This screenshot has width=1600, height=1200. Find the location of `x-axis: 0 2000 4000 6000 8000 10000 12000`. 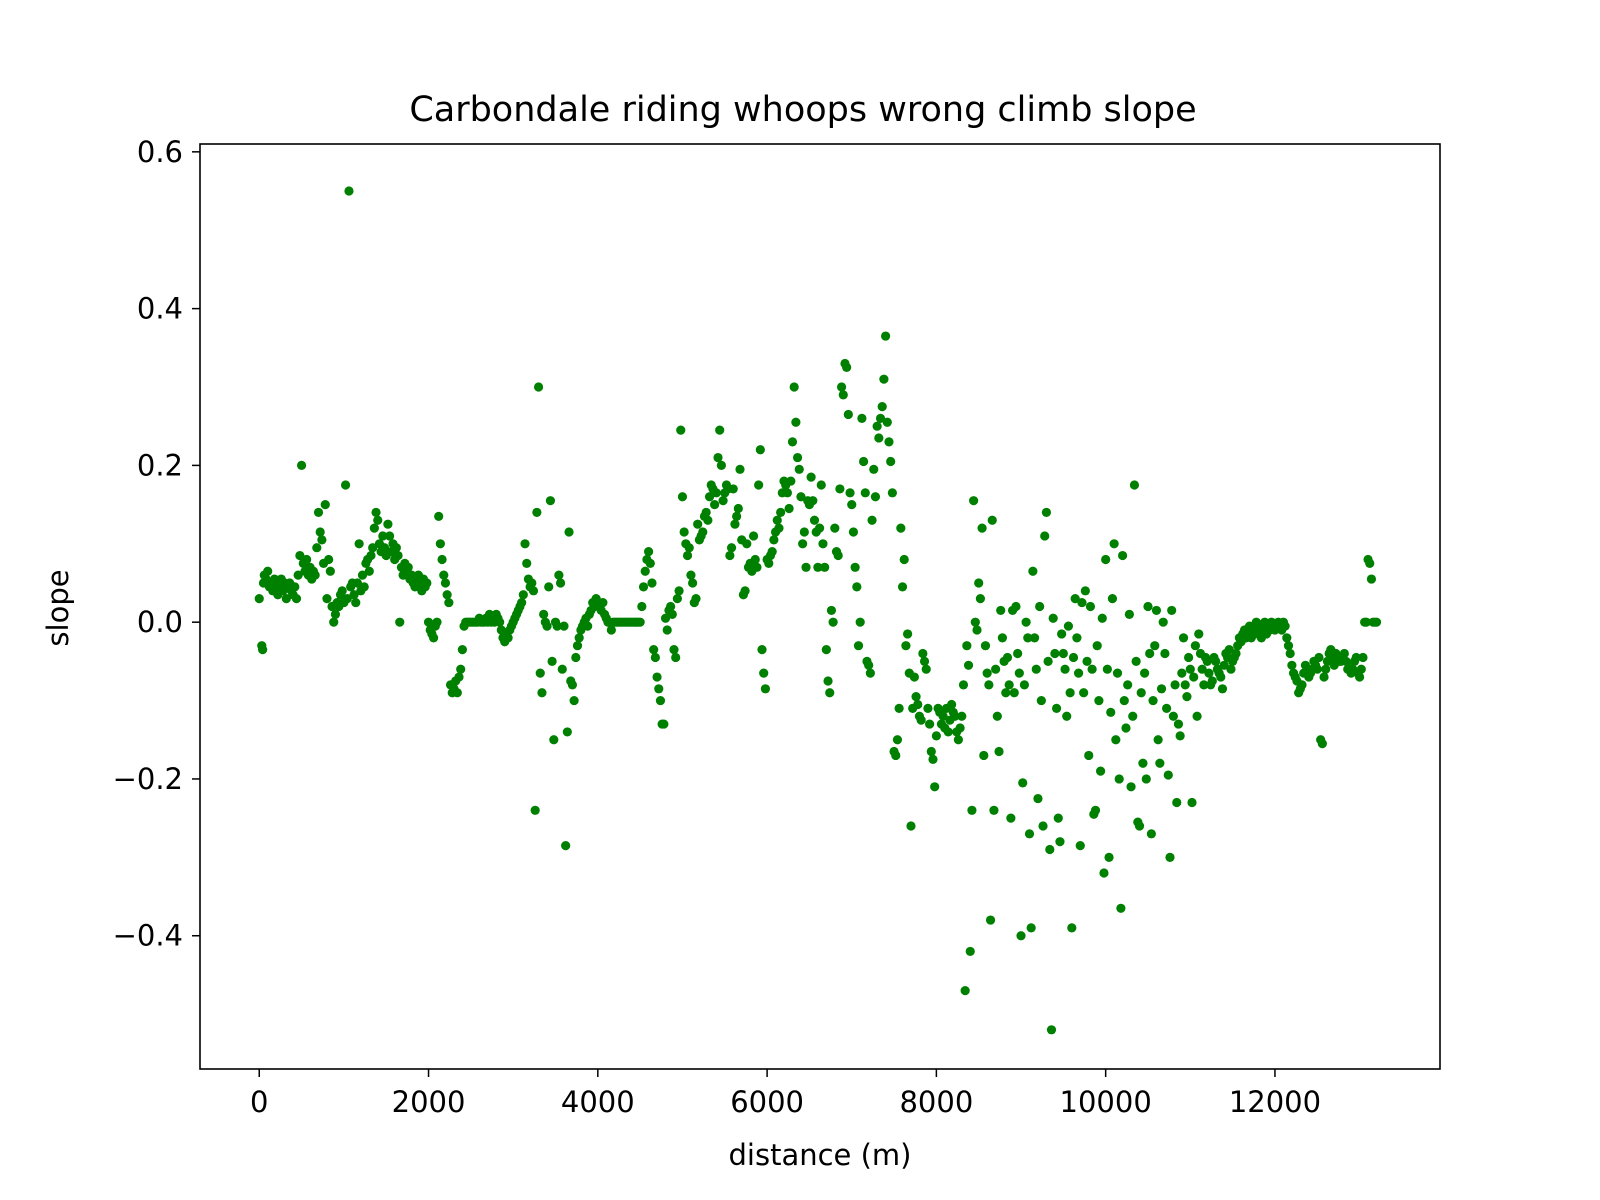

x-axis: 0 2000 4000 6000 8000 10000 12000 is located at coordinates (785, 1094).